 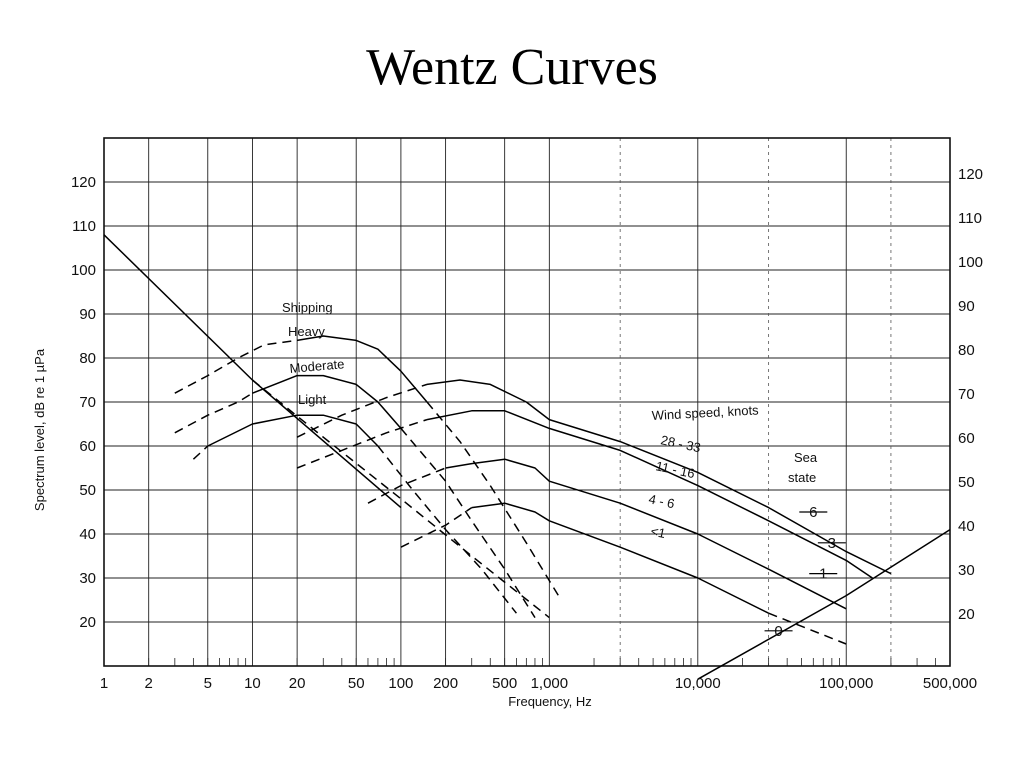 I want to click on wind-lt1-label: <1, so click(x=658, y=532).